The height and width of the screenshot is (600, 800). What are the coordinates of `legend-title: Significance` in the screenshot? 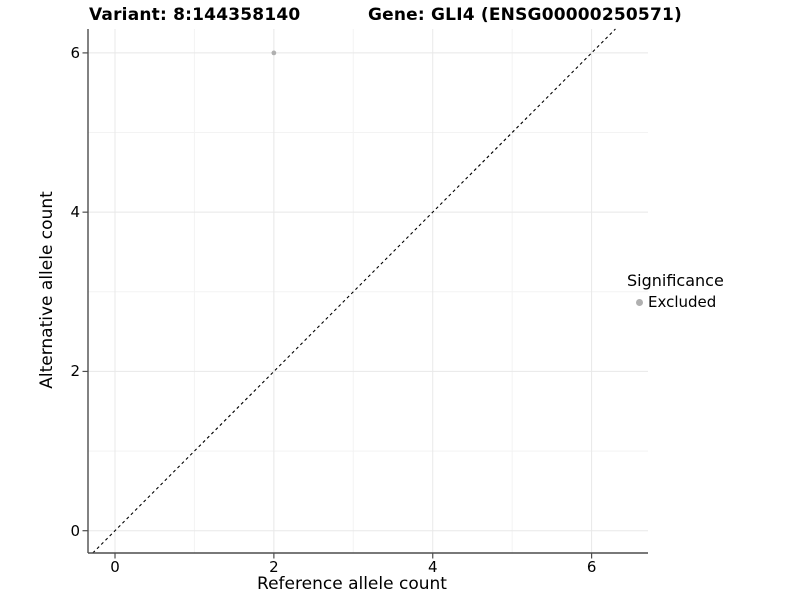 It's located at (675, 280).